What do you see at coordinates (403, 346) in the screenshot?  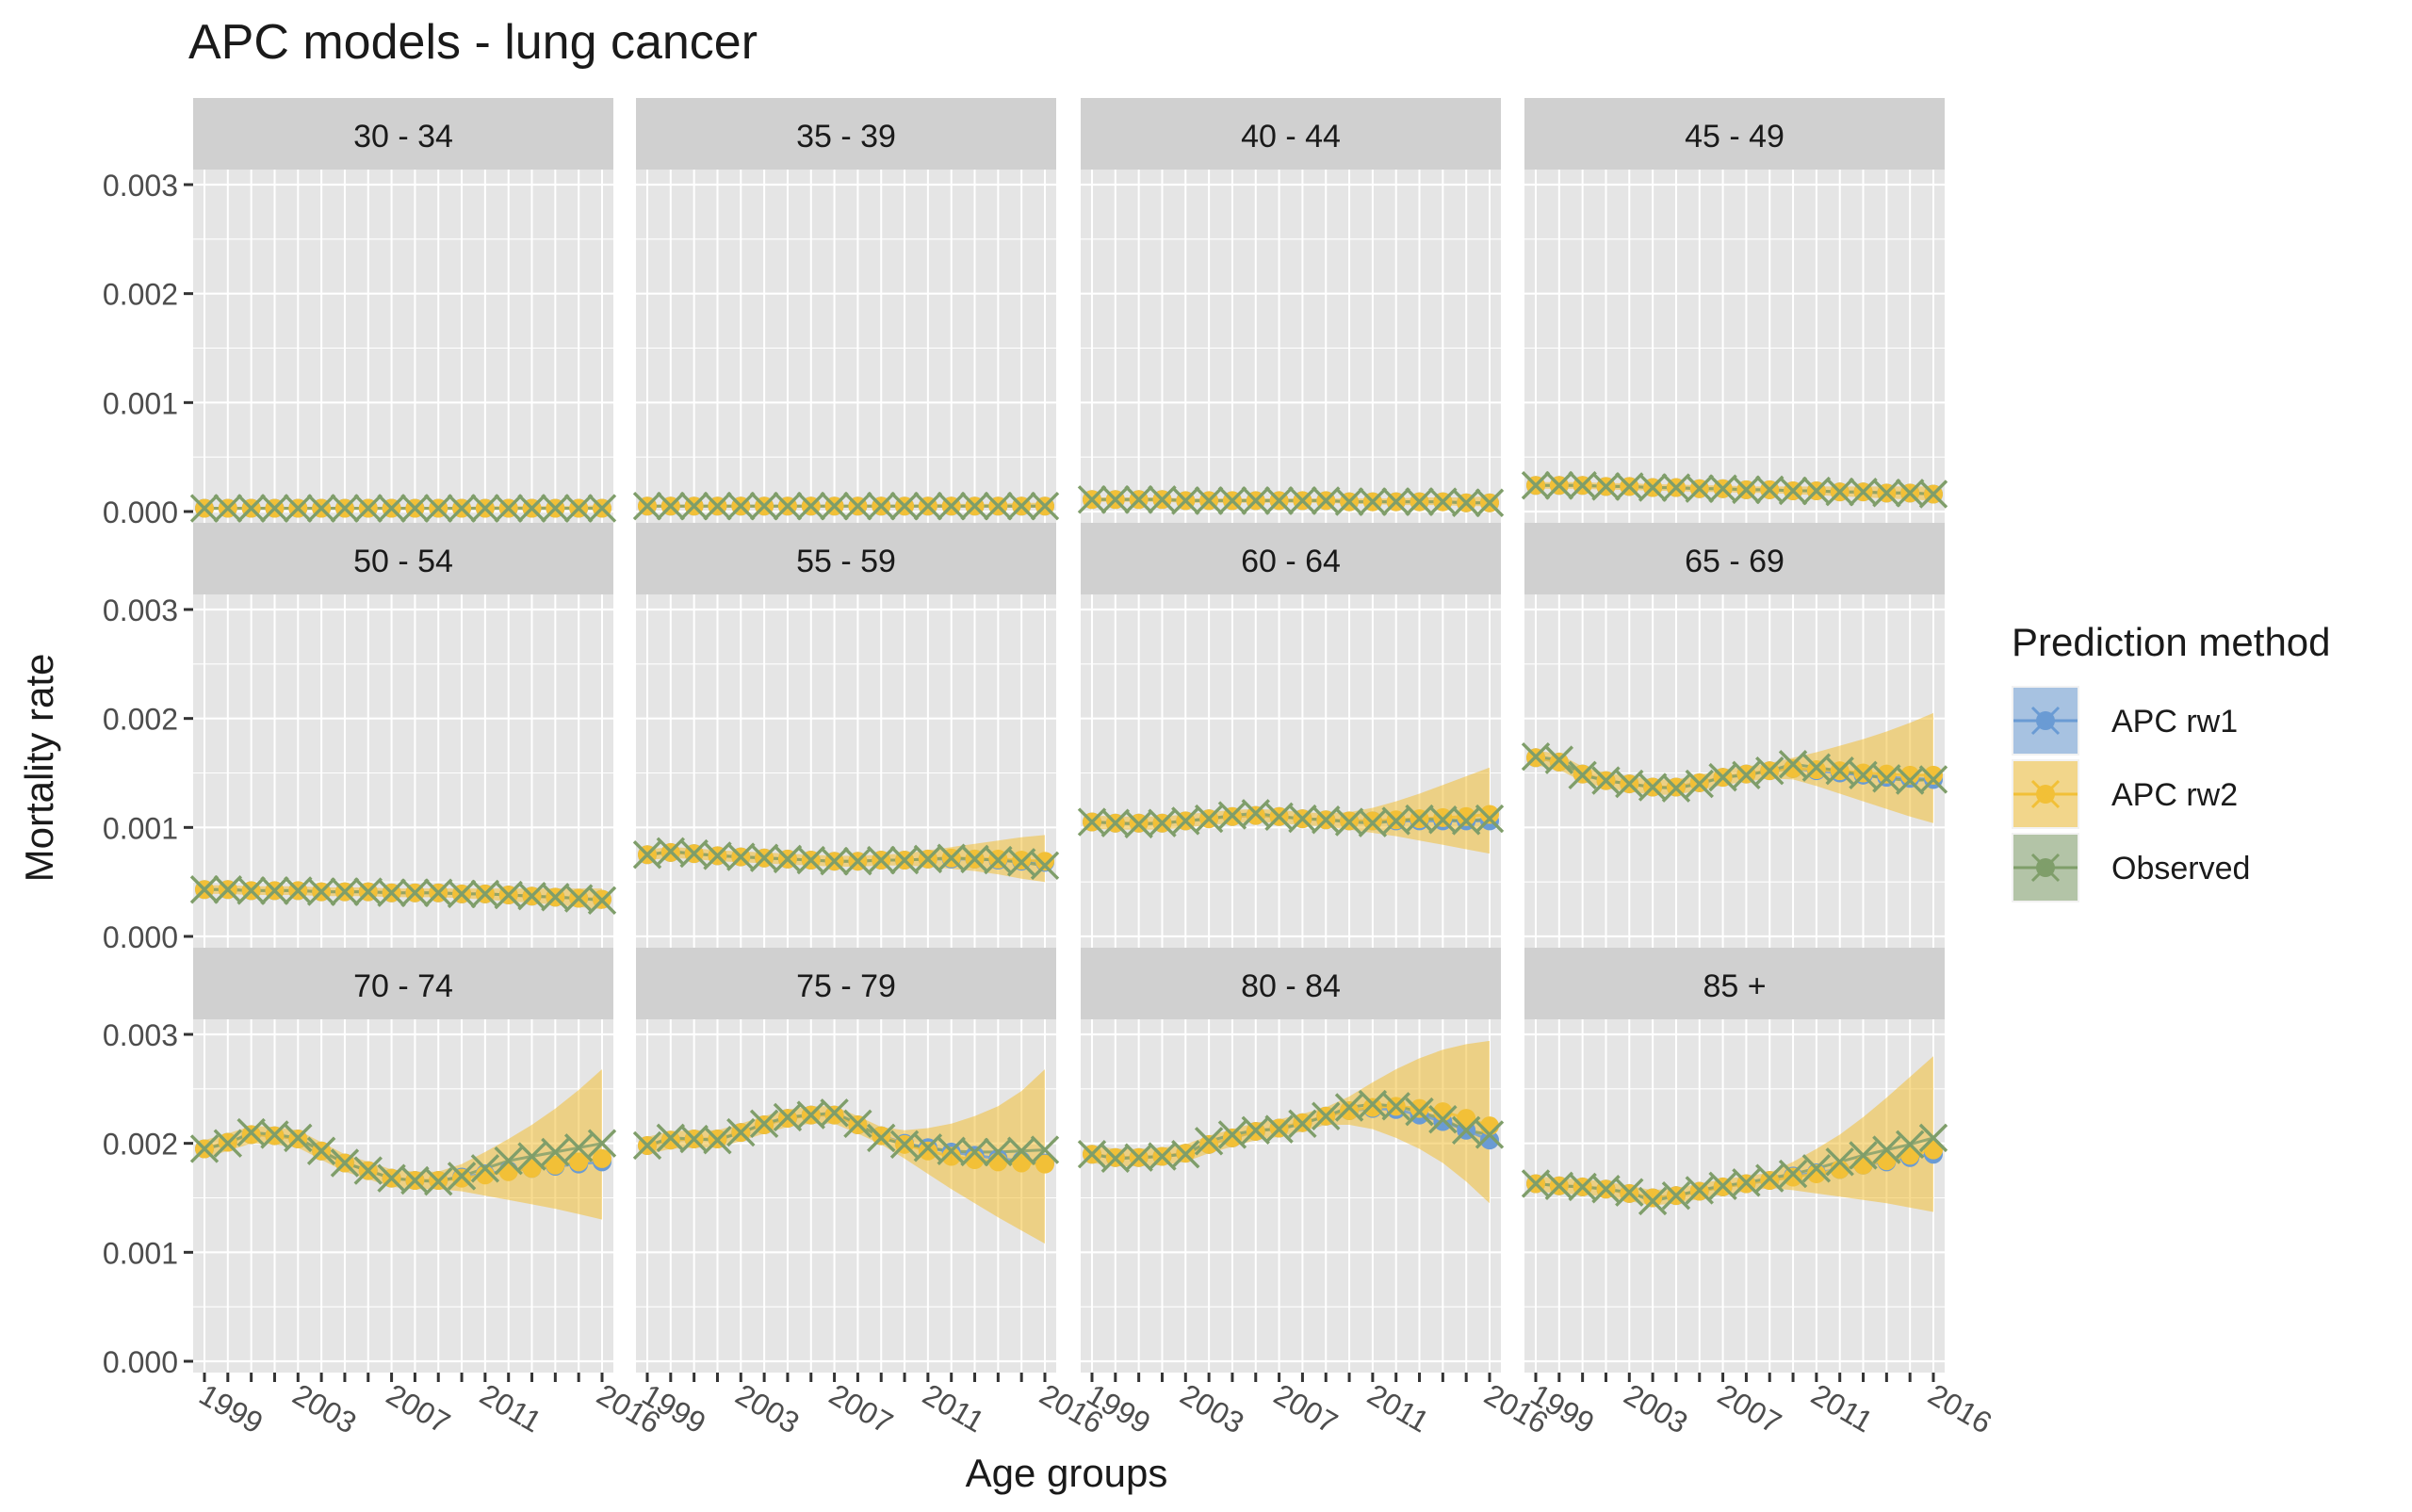 I see `gridlines` at bounding box center [403, 346].